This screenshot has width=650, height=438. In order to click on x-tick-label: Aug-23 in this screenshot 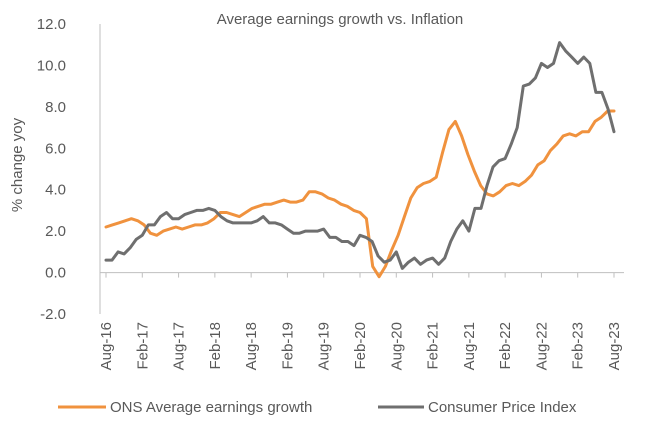, I will do `click(614, 346)`.